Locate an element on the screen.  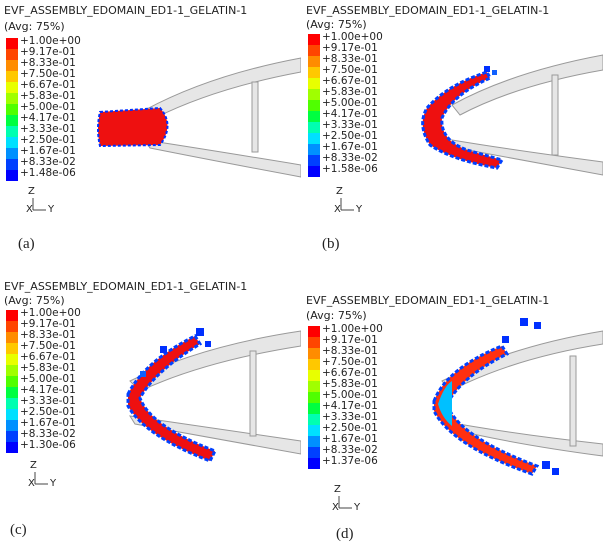
axis-x-label: X is located at coordinates (335, 507).